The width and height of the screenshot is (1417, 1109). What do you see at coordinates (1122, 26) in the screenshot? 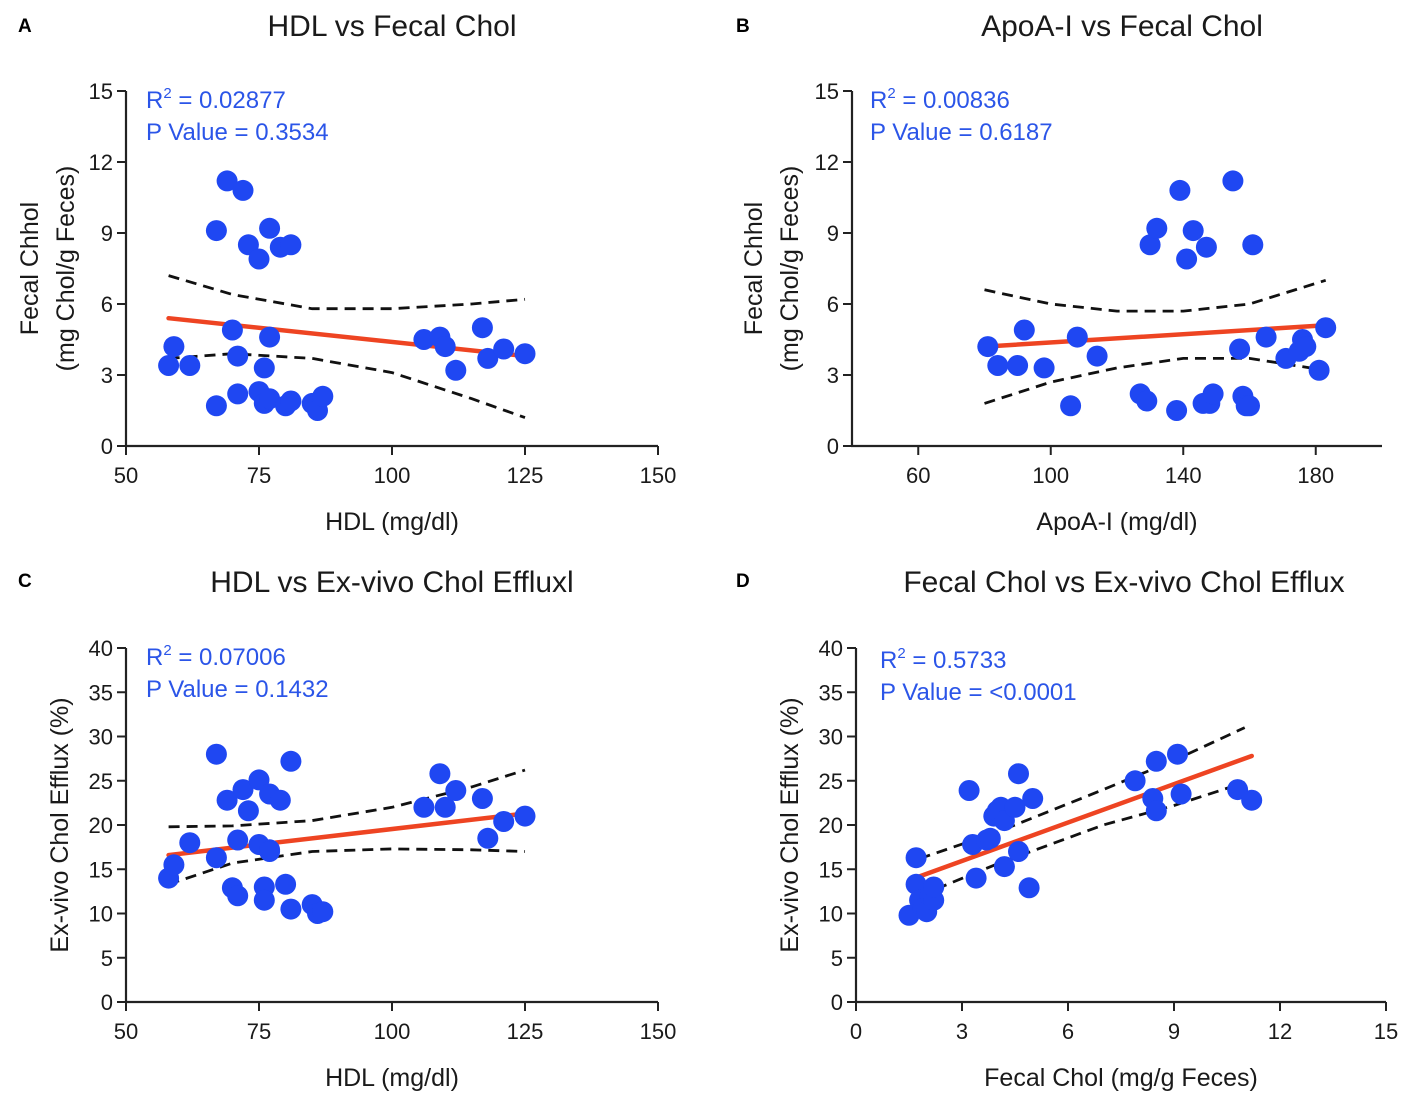
I see `chart-title-text: ApoA-I vs Fecal Chol` at bounding box center [1122, 26].